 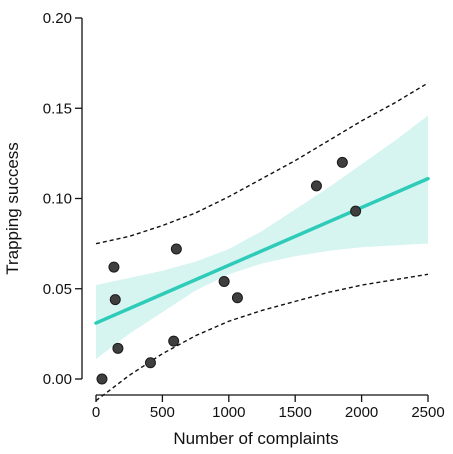 What do you see at coordinates (162, 412) in the screenshot?
I see `x-tick-label: 500` at bounding box center [162, 412].